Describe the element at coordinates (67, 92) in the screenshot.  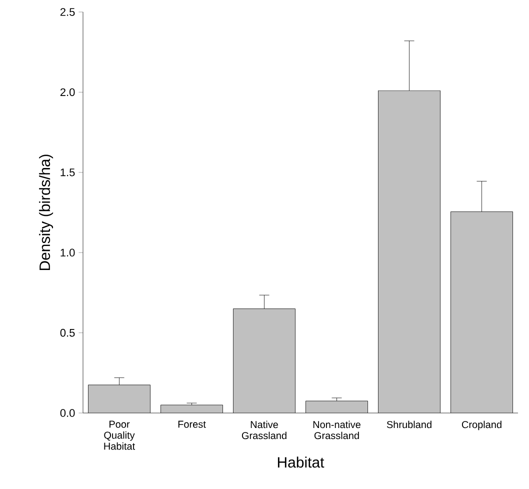
I see `y-tick-label: 2.0` at that location.